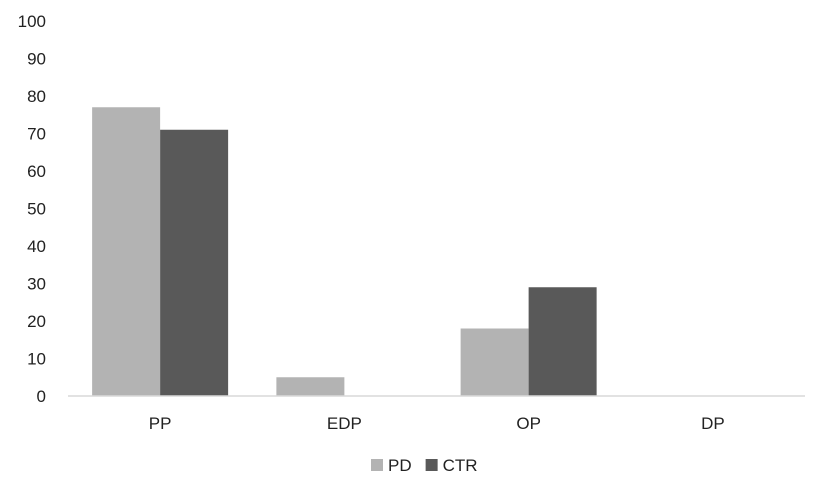  I want to click on bar-pd-edp, so click(310, 386).